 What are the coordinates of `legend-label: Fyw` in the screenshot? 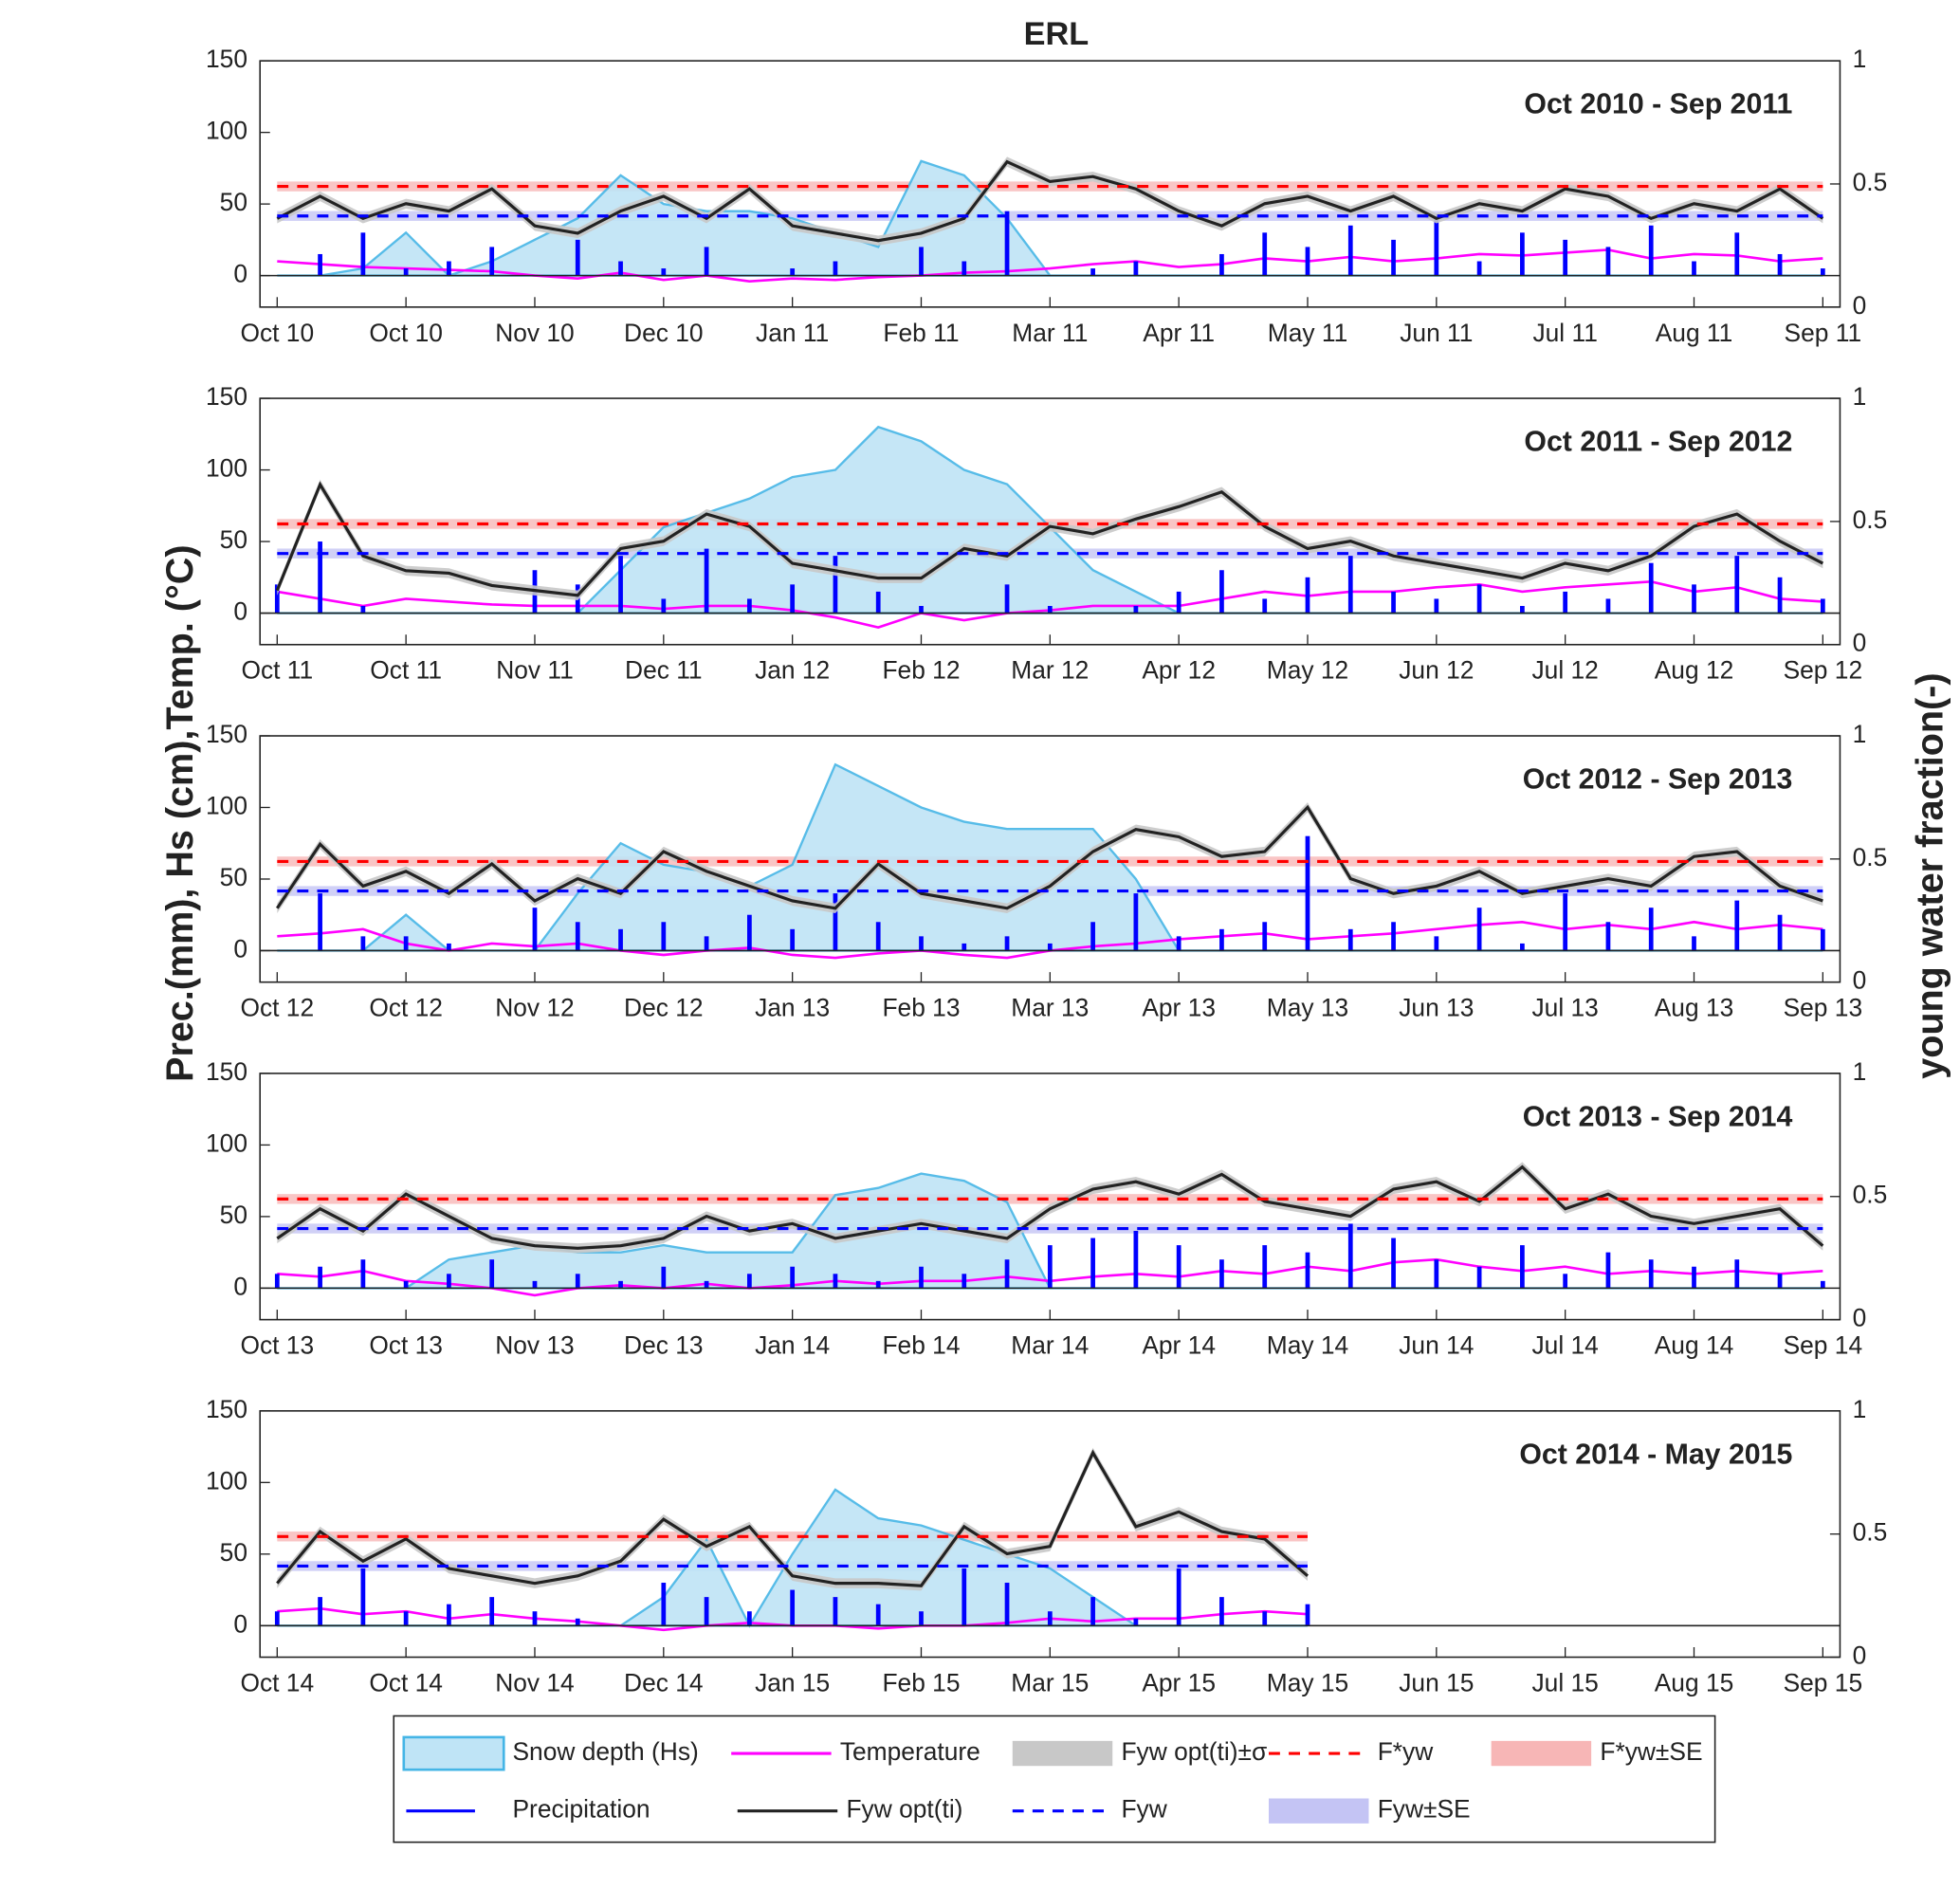 It's located at (1144, 1809).